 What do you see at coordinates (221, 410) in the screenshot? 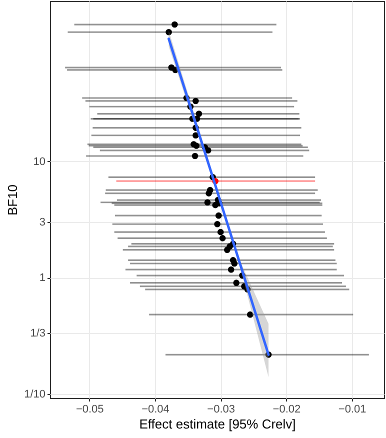
I see `x-tick-label: −0.03` at bounding box center [221, 410].